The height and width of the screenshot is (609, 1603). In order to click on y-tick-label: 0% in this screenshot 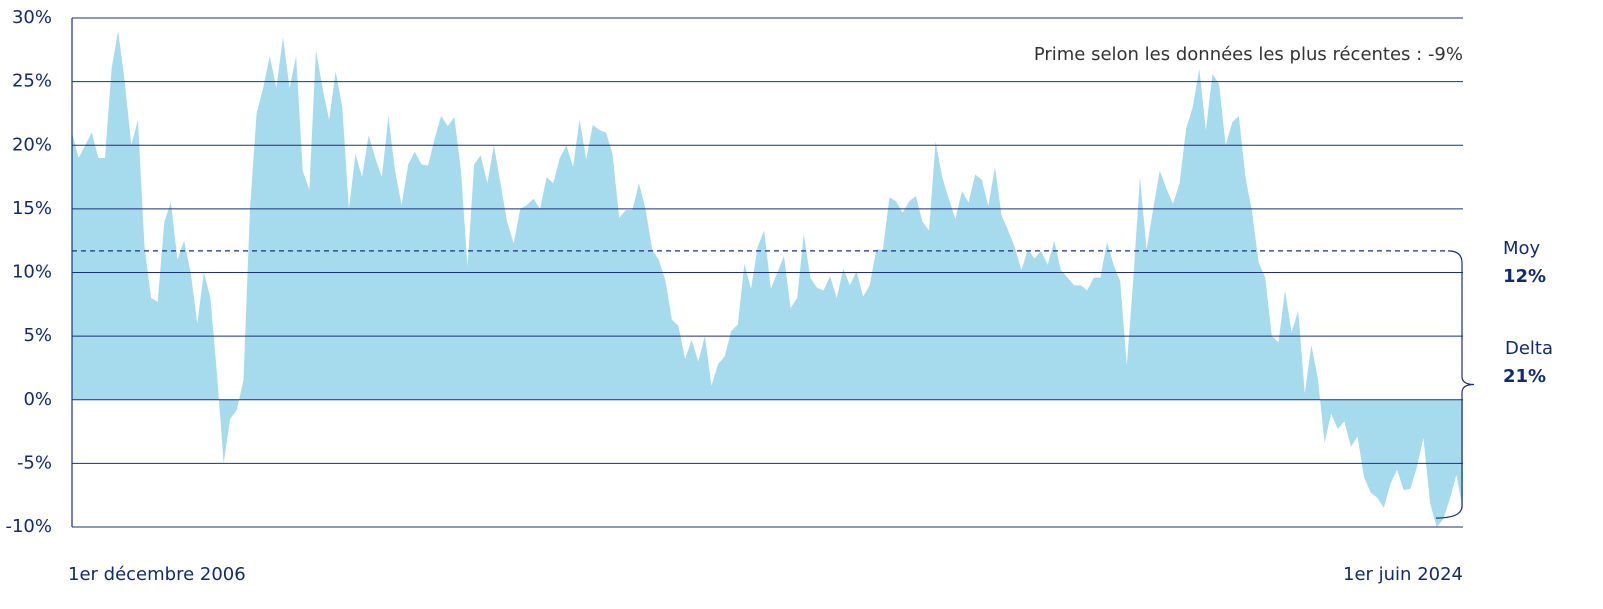, I will do `click(37, 399)`.